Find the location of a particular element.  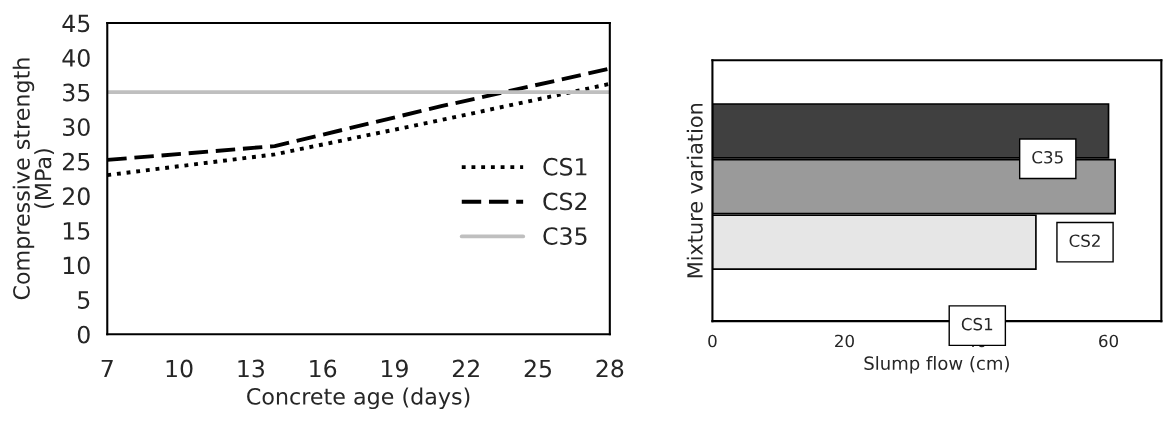

y-tick-label: 25 is located at coordinates (76, 161).